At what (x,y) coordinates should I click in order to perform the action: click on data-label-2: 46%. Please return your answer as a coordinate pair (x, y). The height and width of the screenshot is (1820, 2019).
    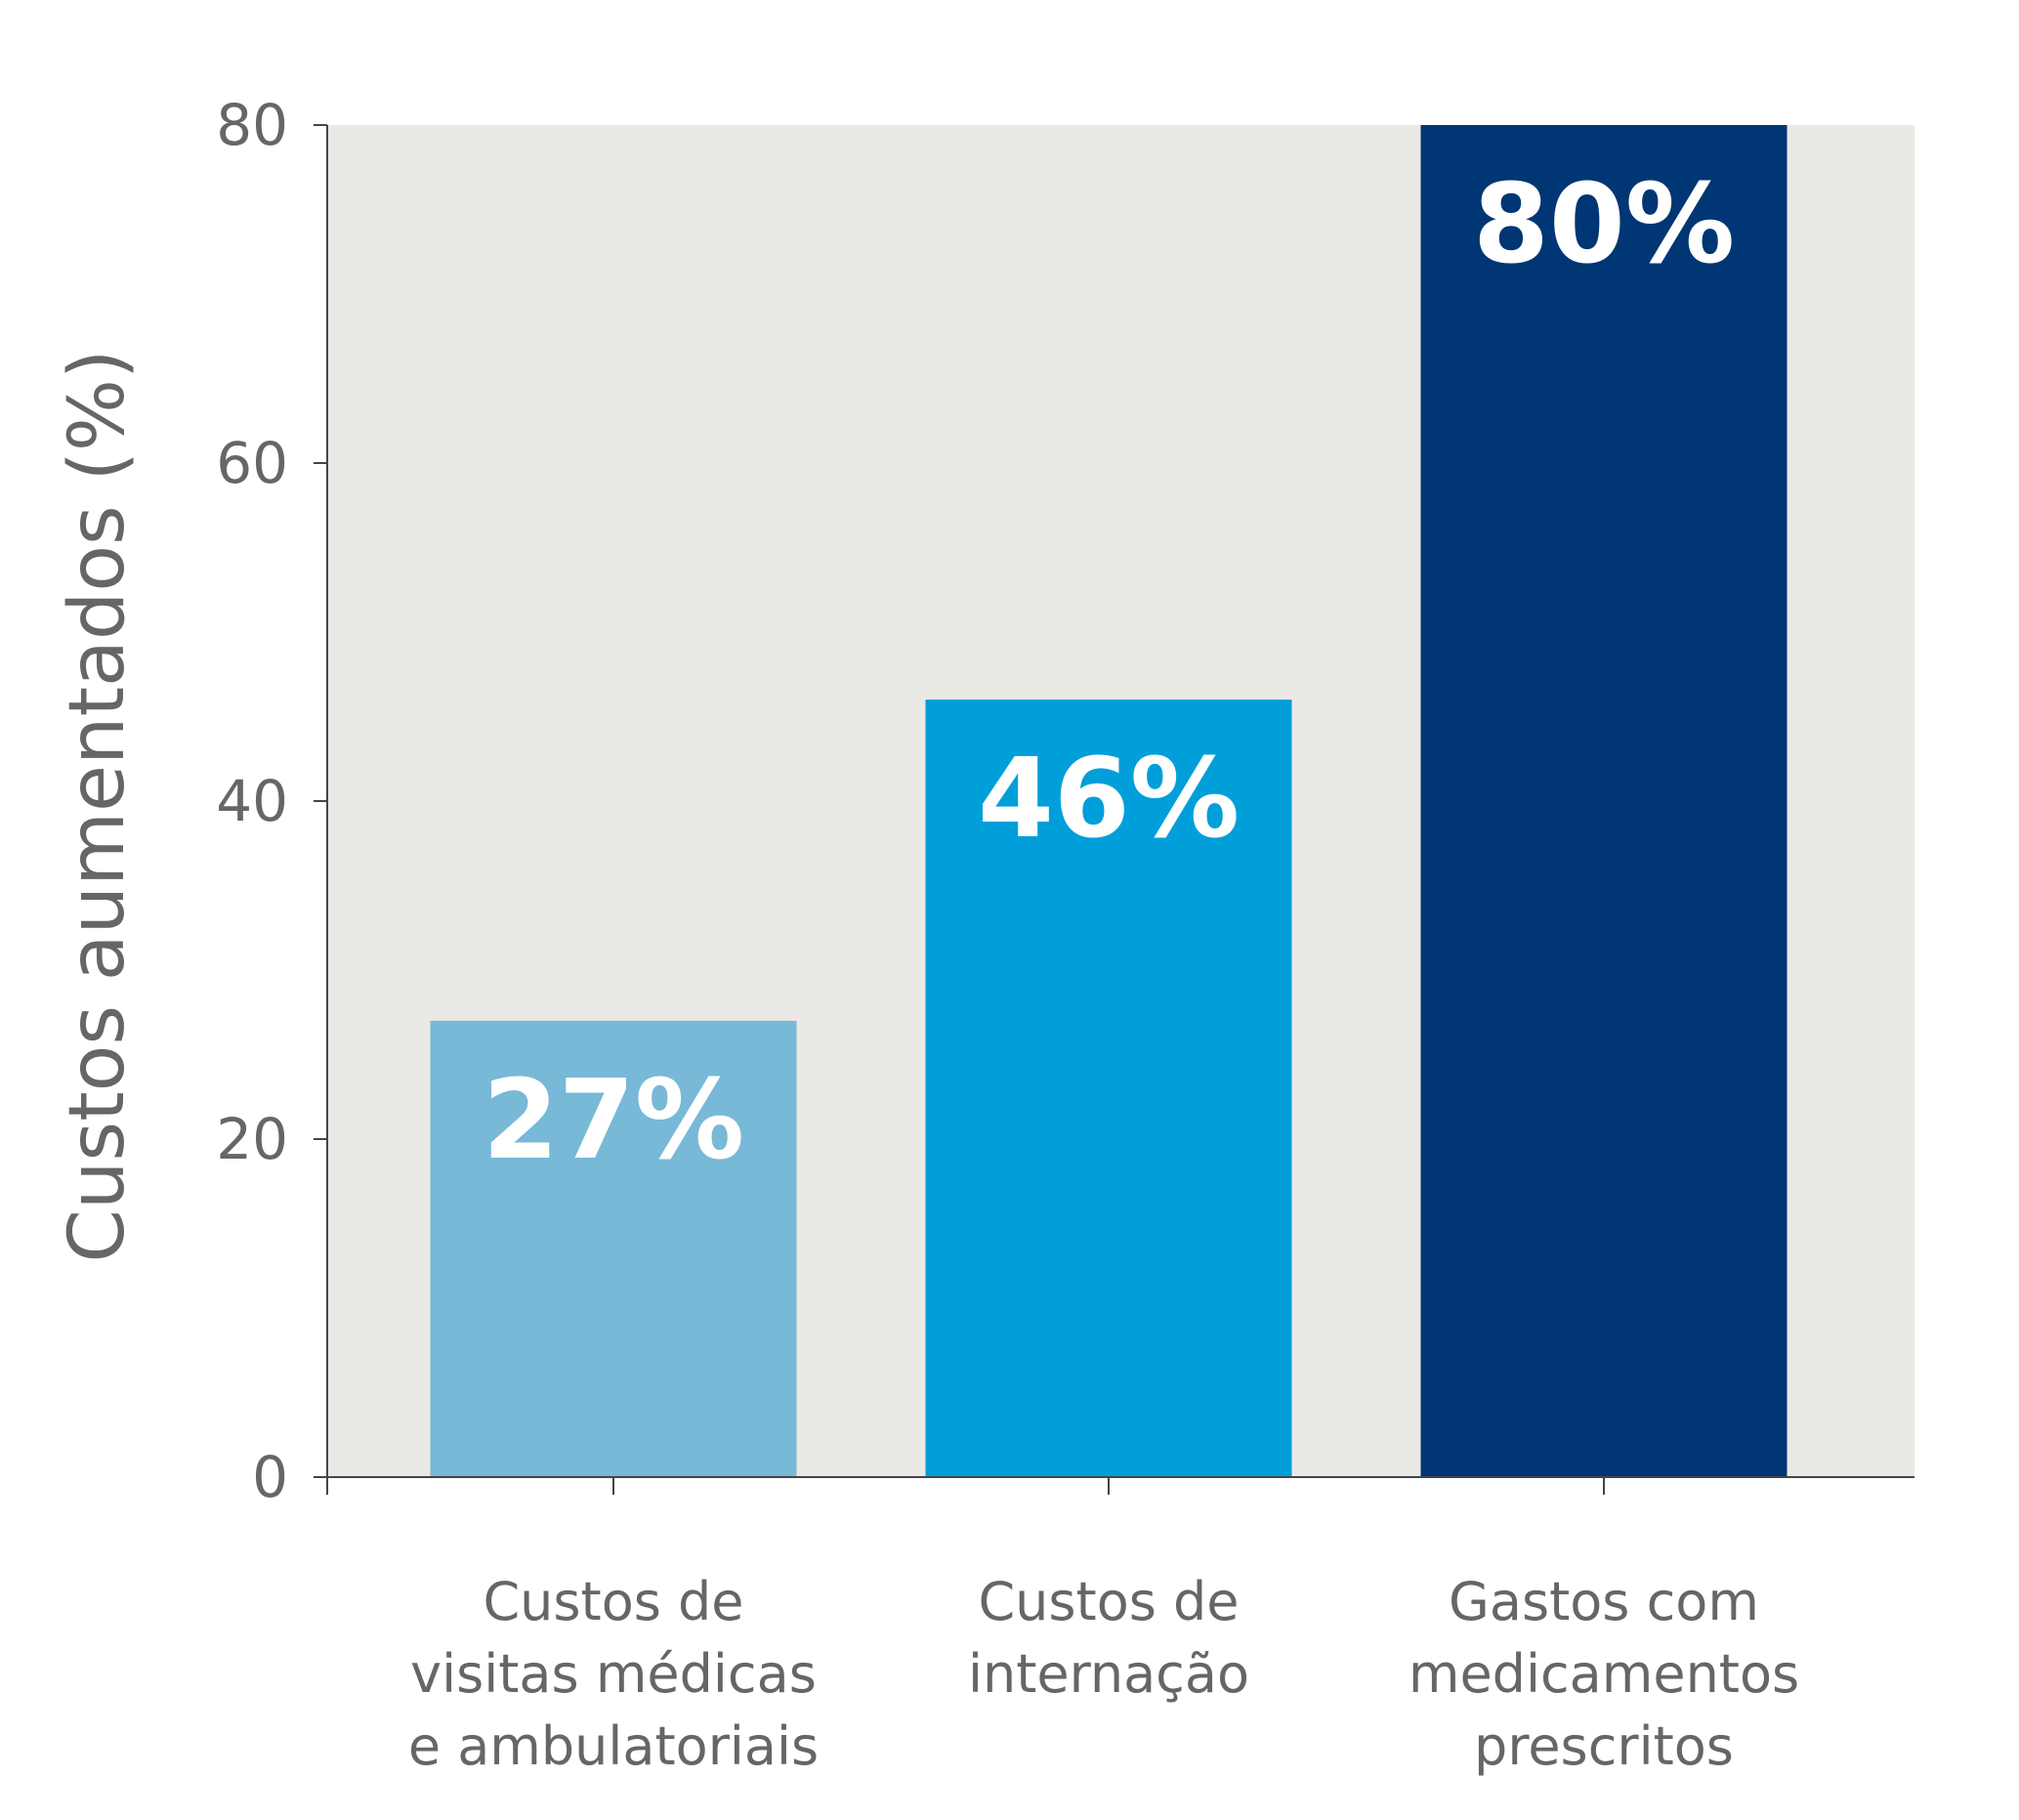
    Looking at the image, I should click on (1109, 799).